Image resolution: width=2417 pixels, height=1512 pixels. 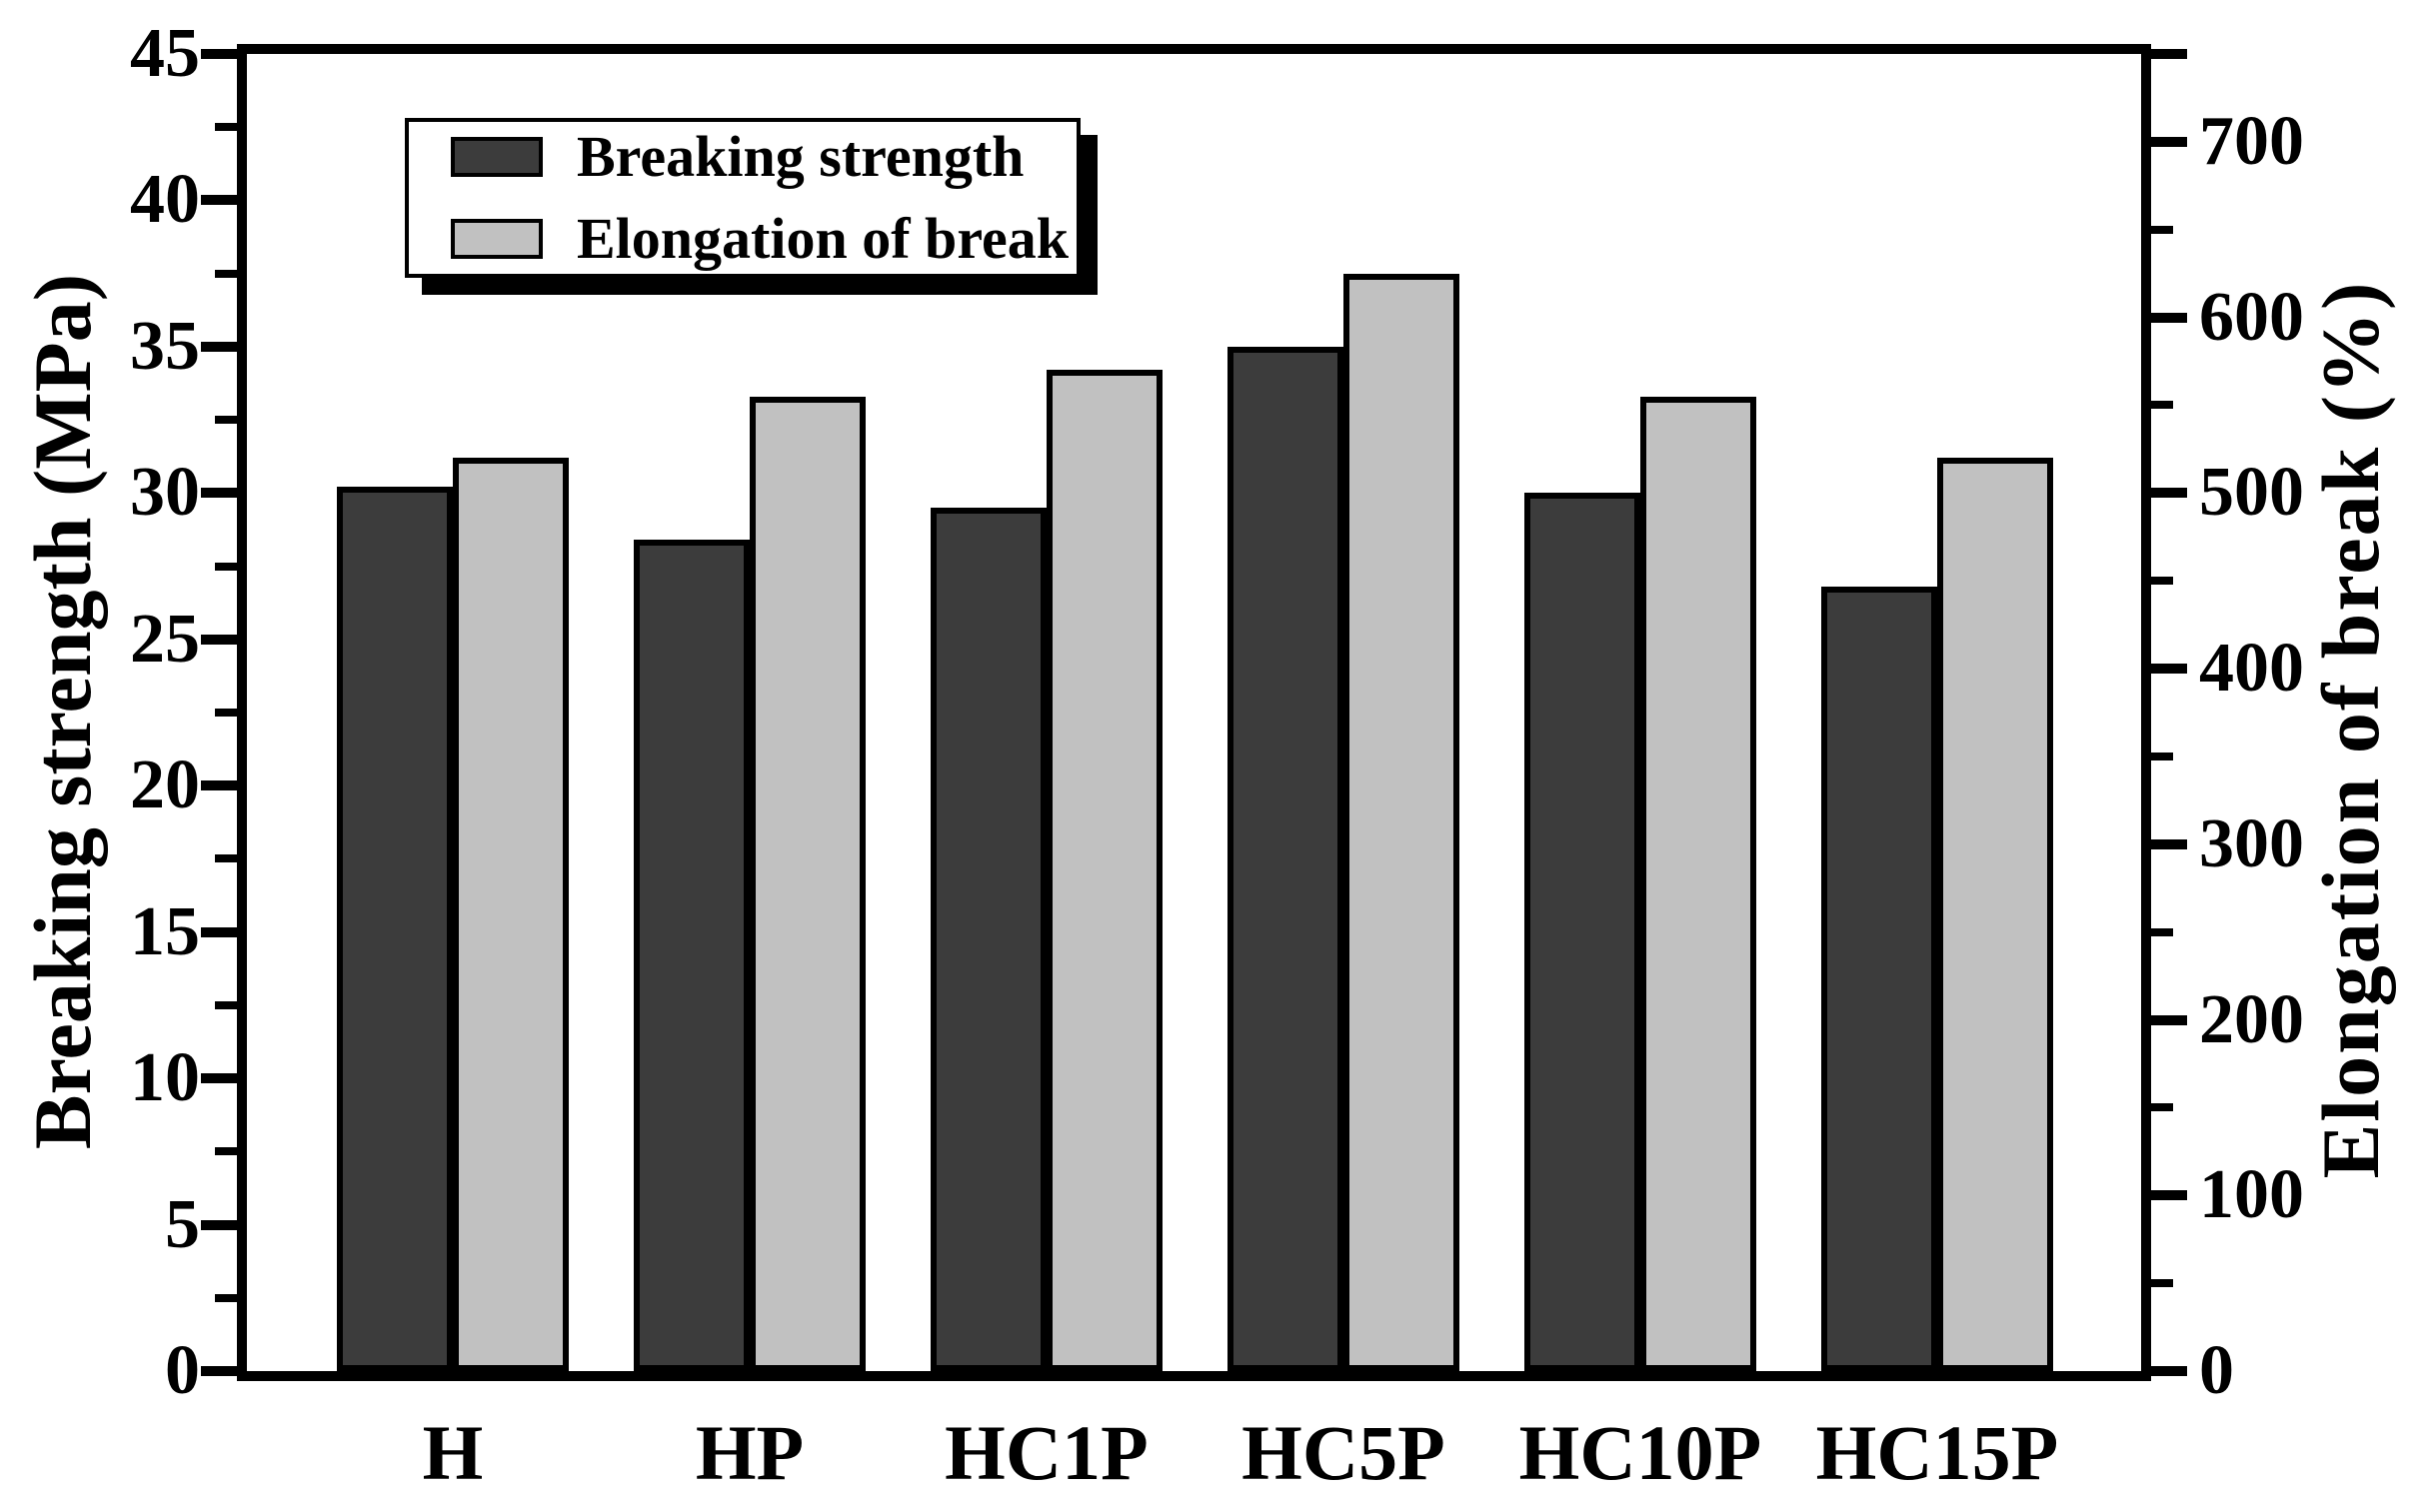 I want to click on bar-breaking-strength-HC15P, so click(x=1879, y=979).